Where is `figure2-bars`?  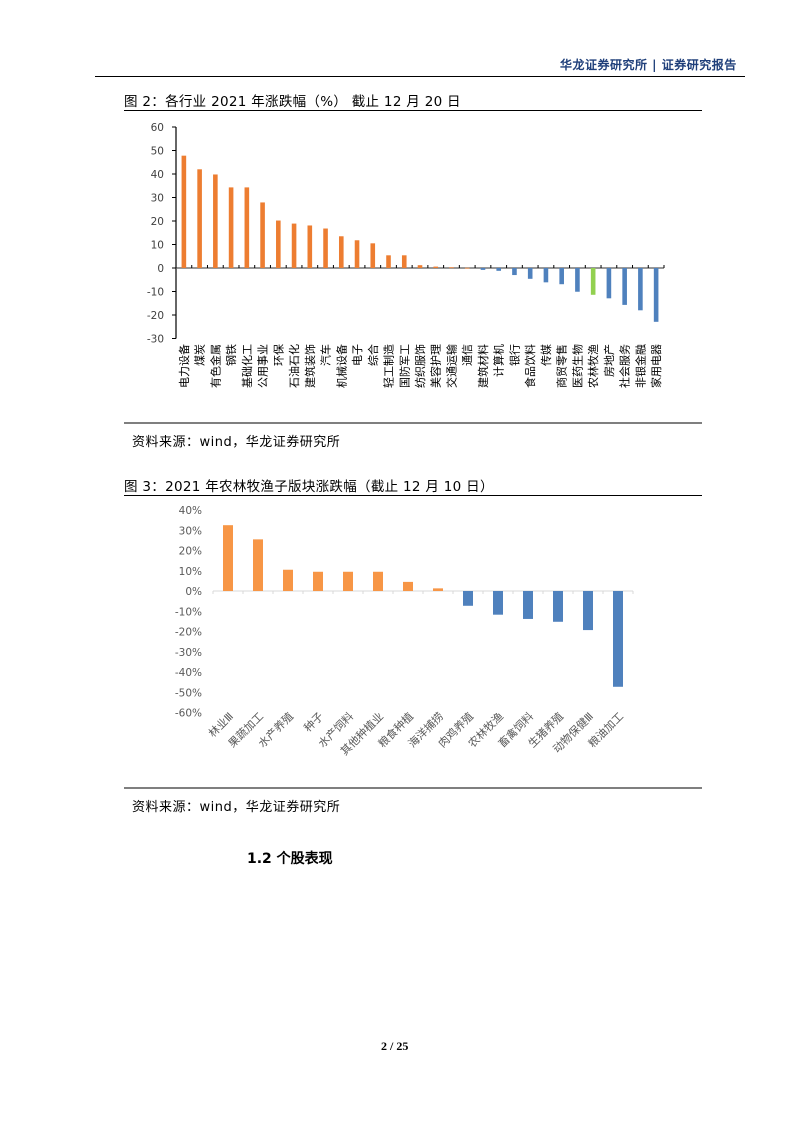 figure2-bars is located at coordinates (420, 238).